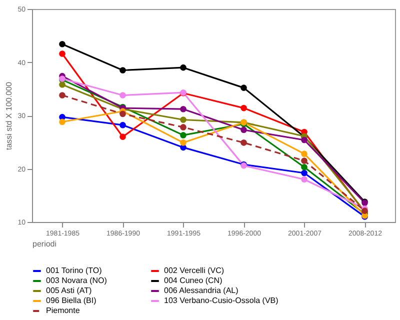  What do you see at coordinates (63, 310) in the screenshot?
I see `legend-label: Piemonte` at bounding box center [63, 310].